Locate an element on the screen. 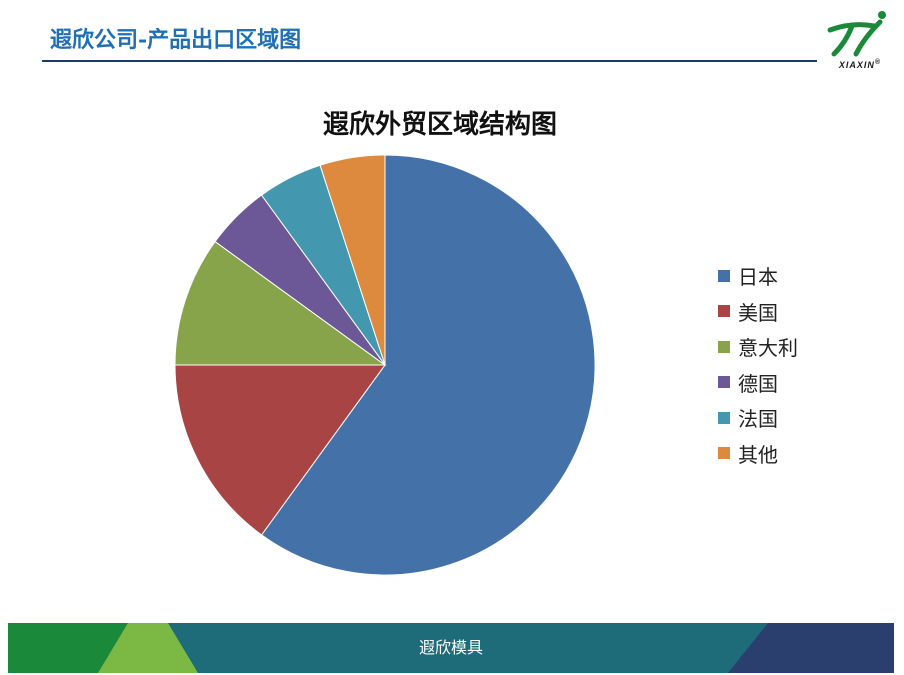  legend-item: 日本 is located at coordinates (758, 276).